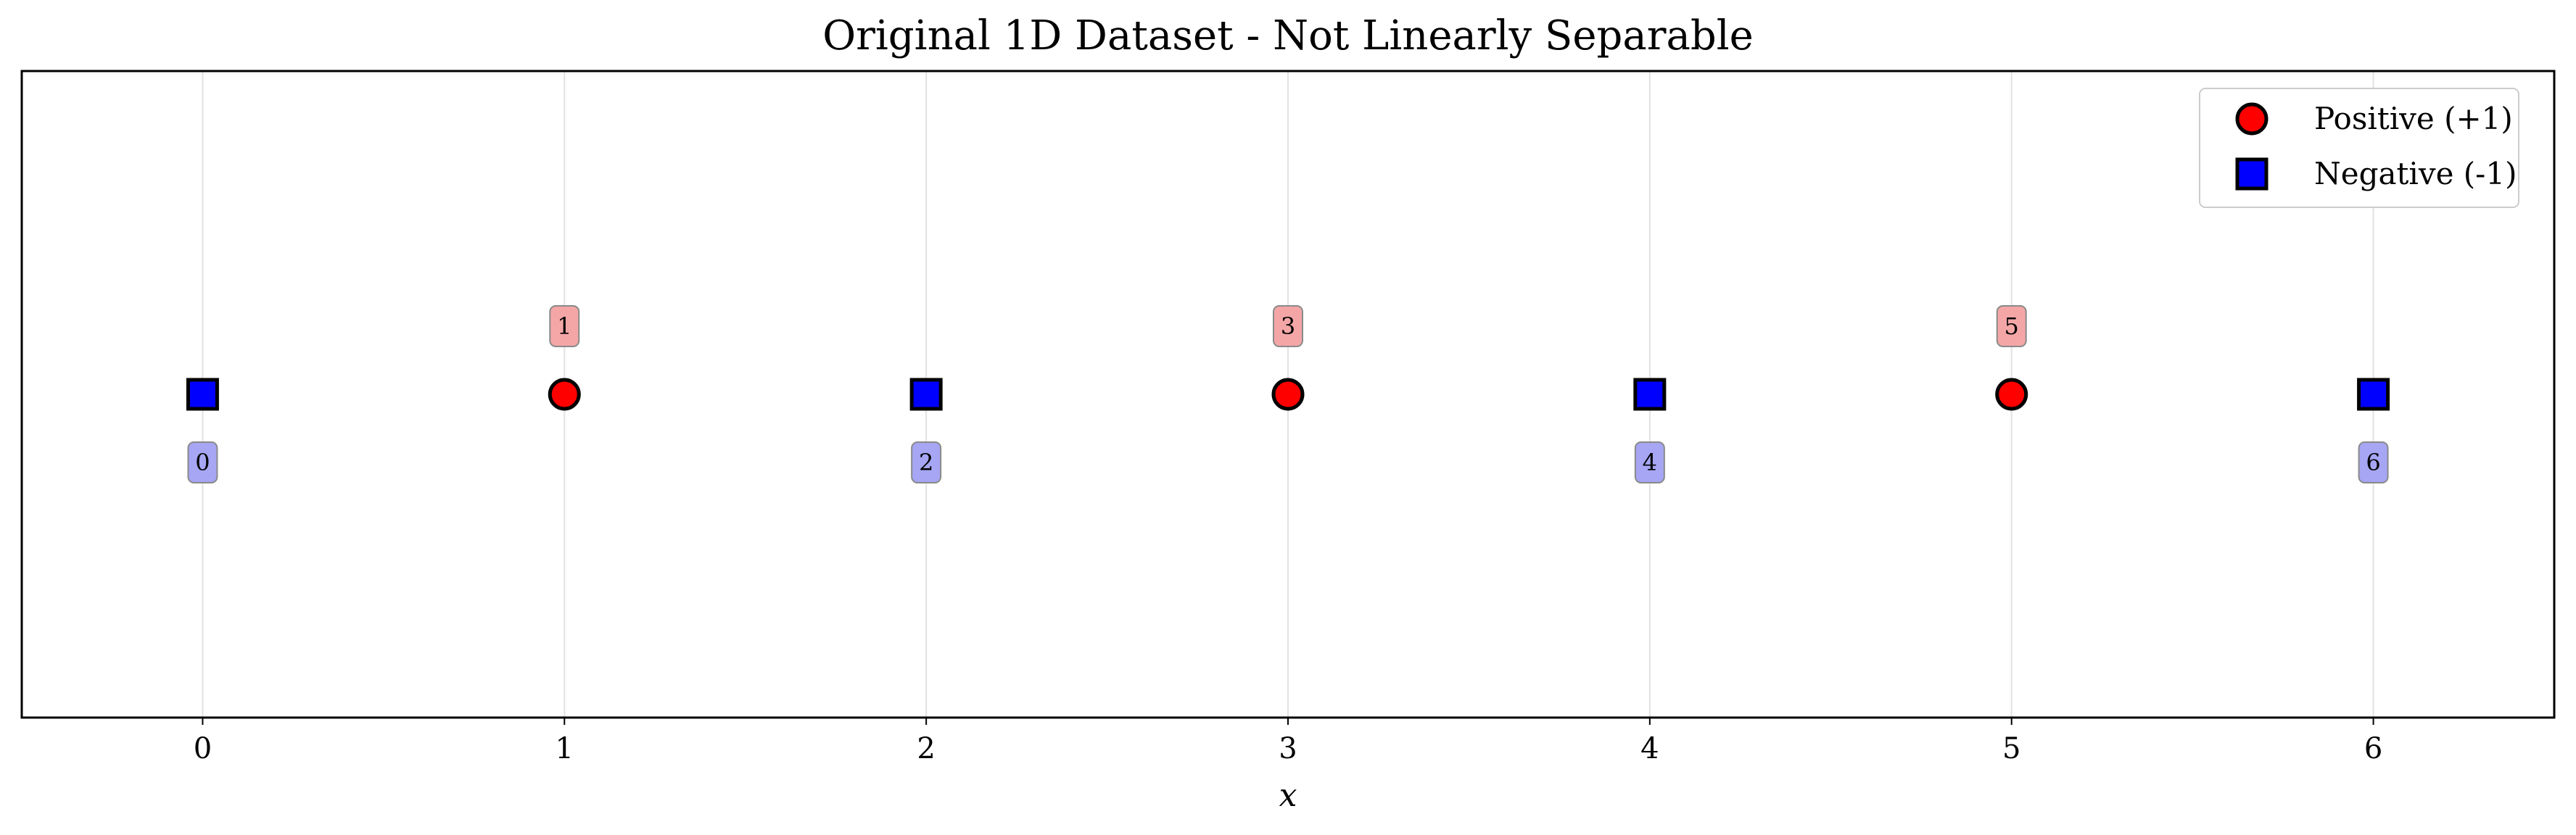  I want to click on legend-marker-negative, so click(2252, 174).